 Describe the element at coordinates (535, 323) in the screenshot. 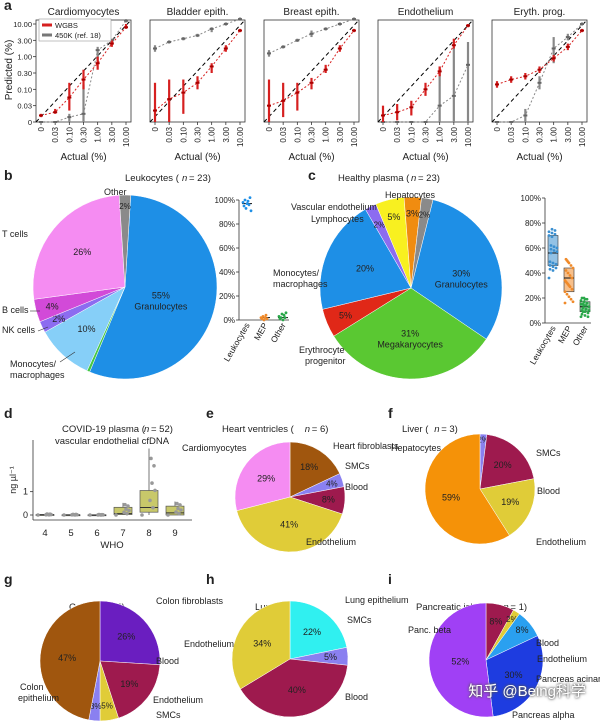

I see `strip-y-tick-label: 0%` at that location.